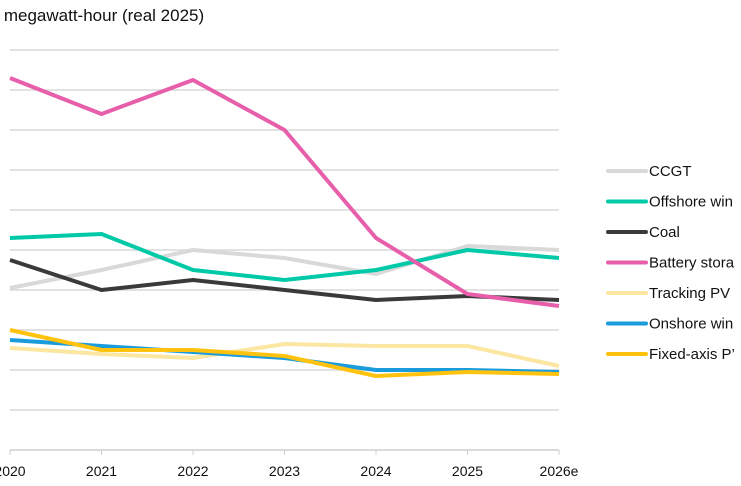  What do you see at coordinates (284, 471) in the screenshot?
I see `x-tick-label: 2023` at bounding box center [284, 471].